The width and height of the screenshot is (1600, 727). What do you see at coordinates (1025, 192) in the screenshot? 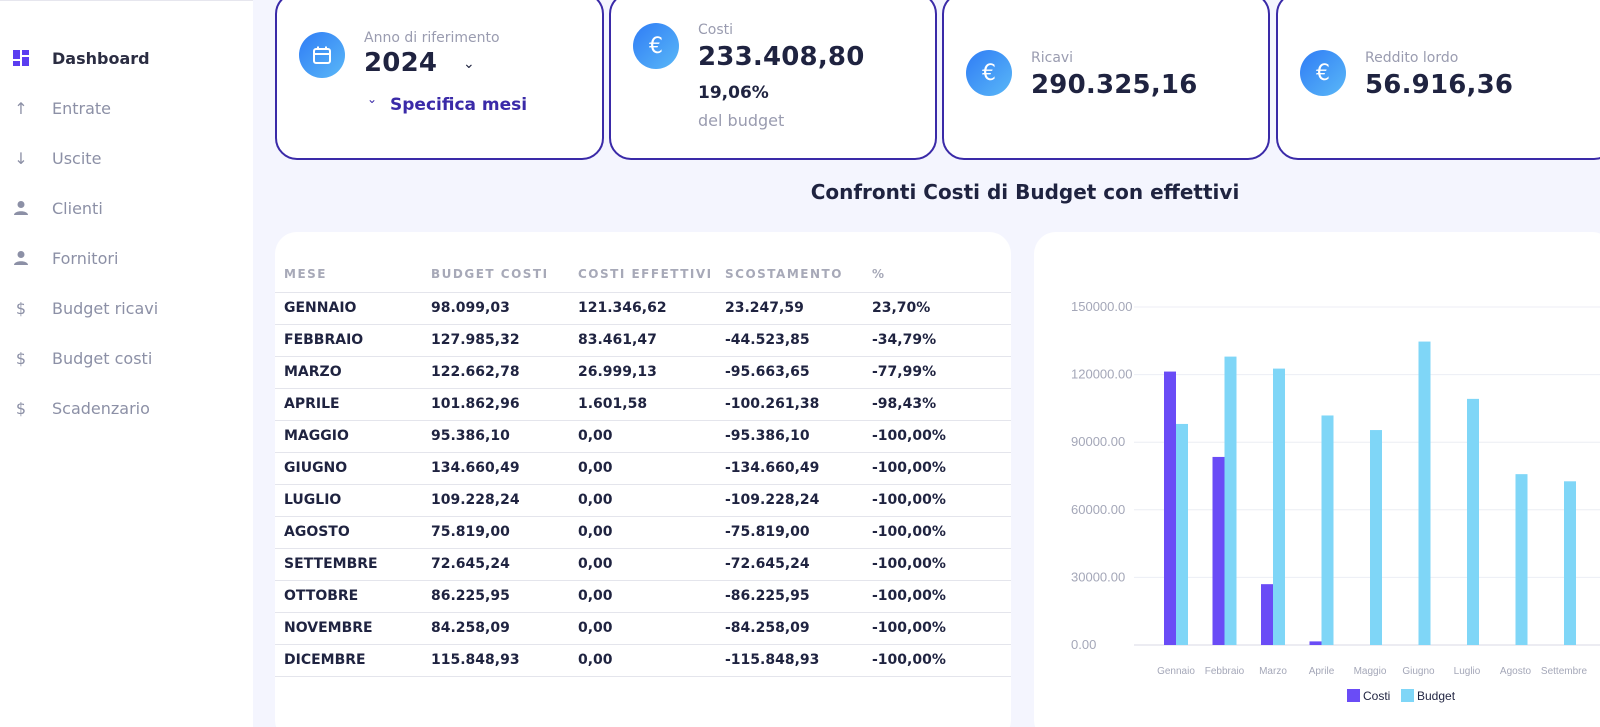
I see `section-title: Confronti Costi di Budget con effettivi` at bounding box center [1025, 192].